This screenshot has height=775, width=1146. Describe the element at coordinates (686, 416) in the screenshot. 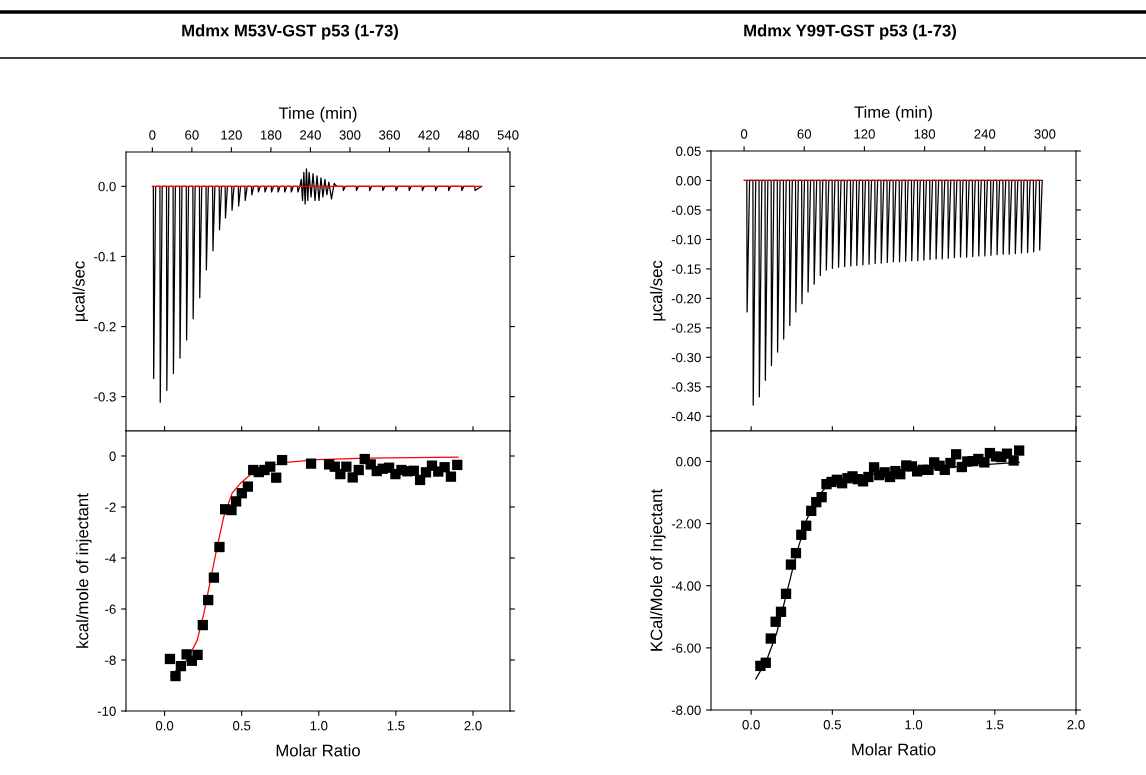

I see `y-tick-label: -0.40` at that location.